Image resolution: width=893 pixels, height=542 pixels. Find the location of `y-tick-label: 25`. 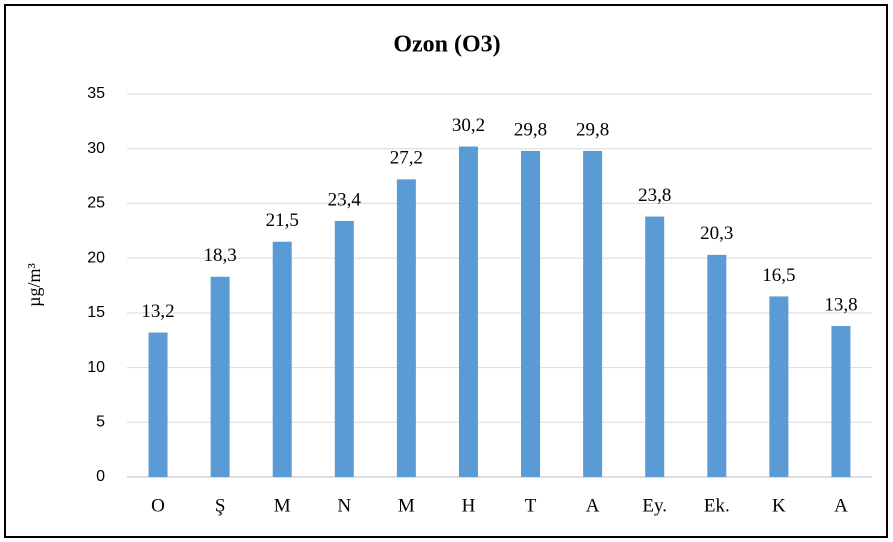

y-tick-label: 25 is located at coordinates (96, 203).